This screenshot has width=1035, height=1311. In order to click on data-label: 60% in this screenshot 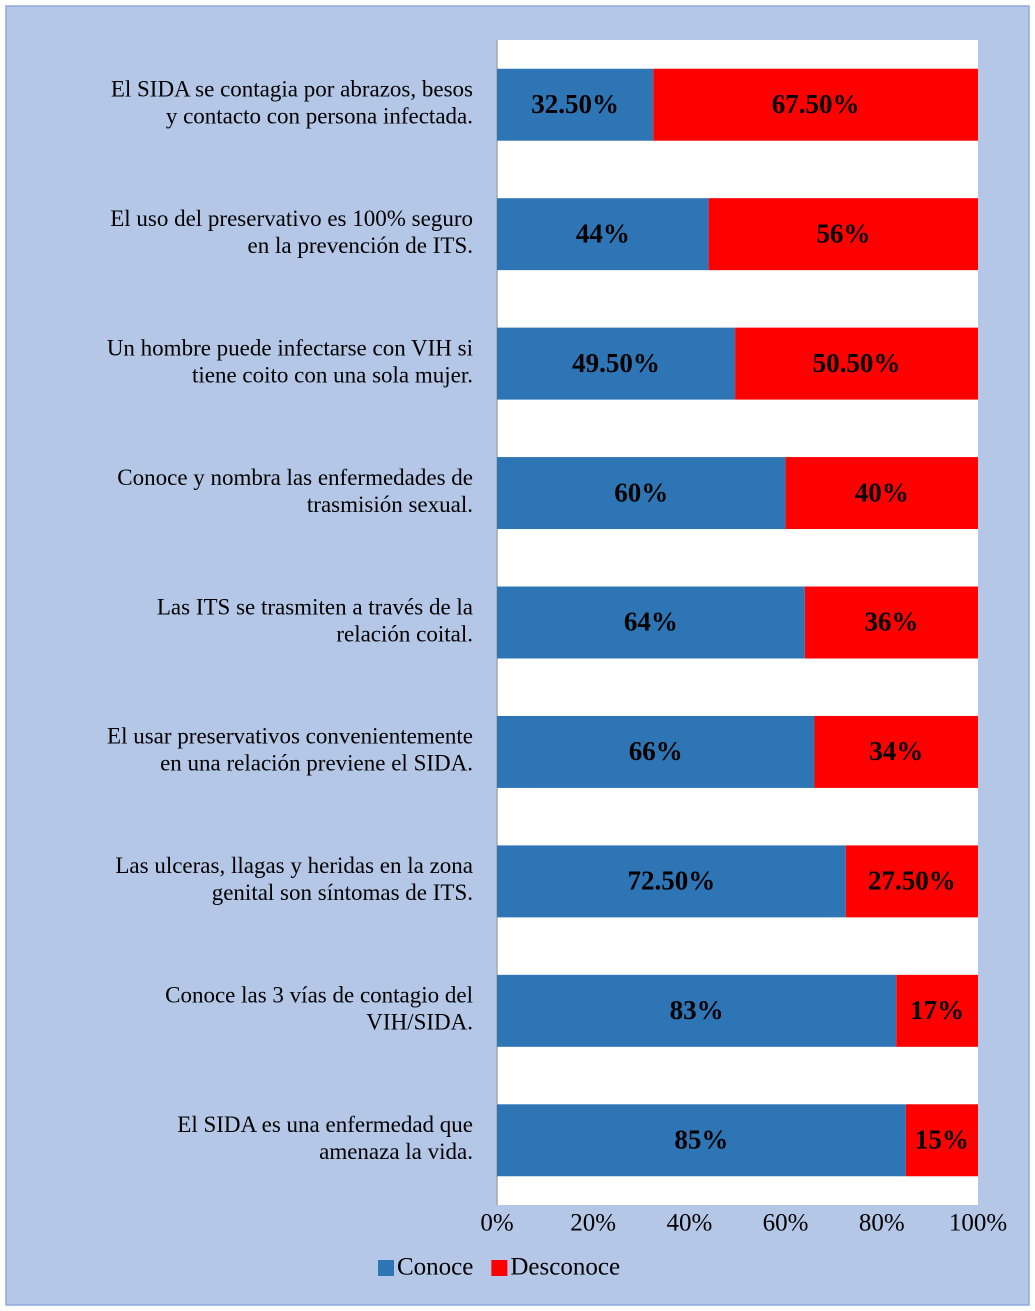, I will do `click(641, 492)`.